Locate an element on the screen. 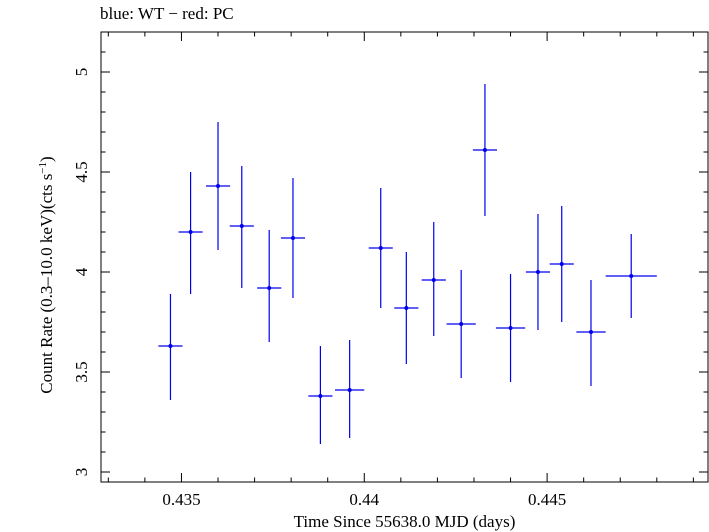  y-tick-label: 4 is located at coordinates (81, 271).